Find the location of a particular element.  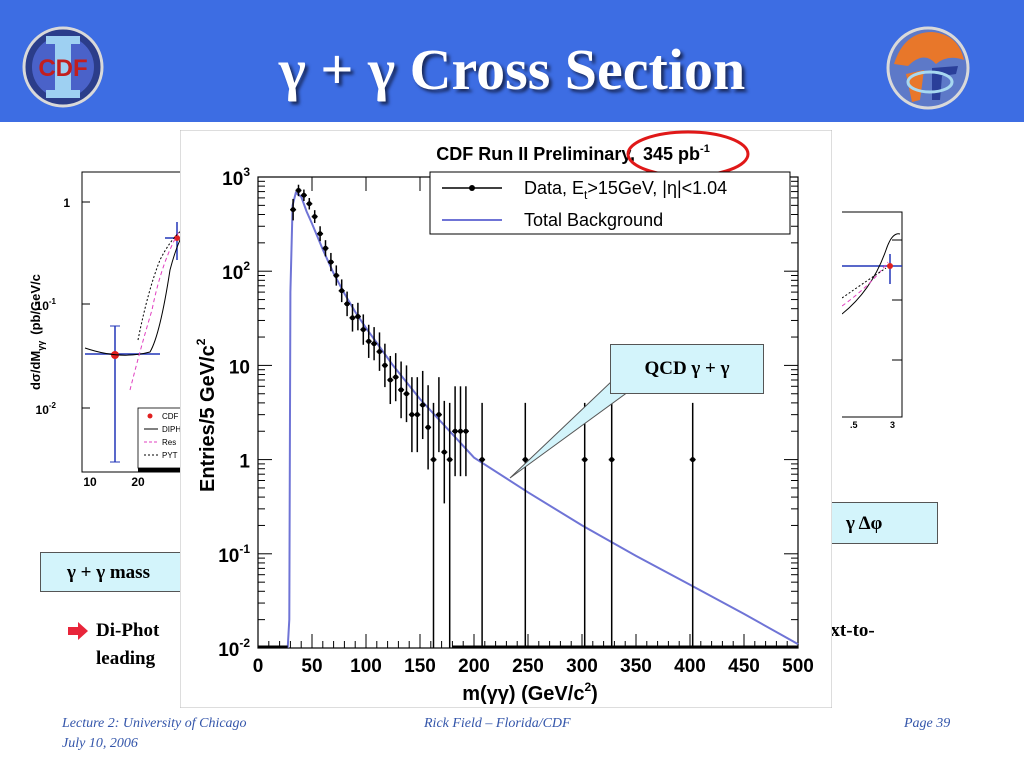

legend-background-label: Total Background is located at coordinates (593, 220).